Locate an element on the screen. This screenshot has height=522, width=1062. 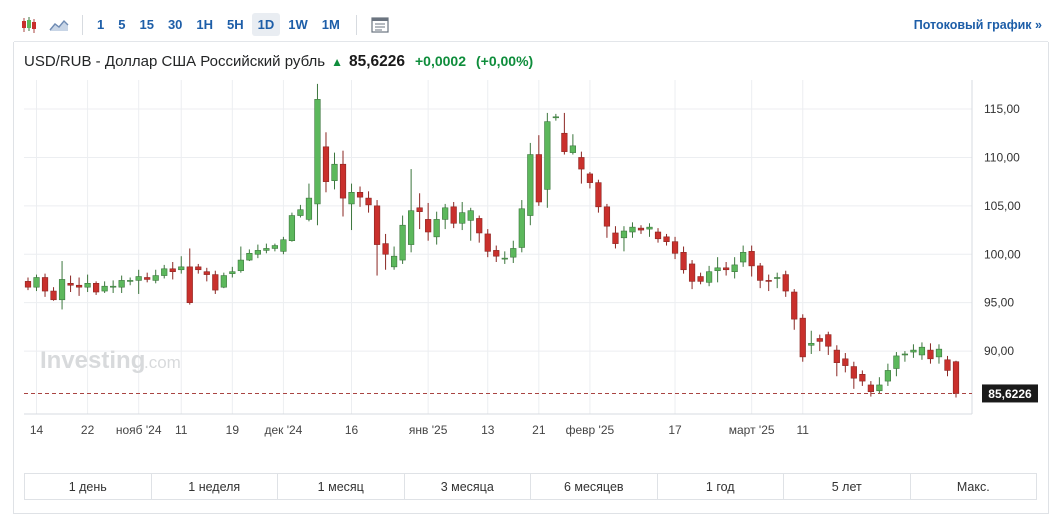
period-button-0: 1 день is located at coordinates (88, 486).